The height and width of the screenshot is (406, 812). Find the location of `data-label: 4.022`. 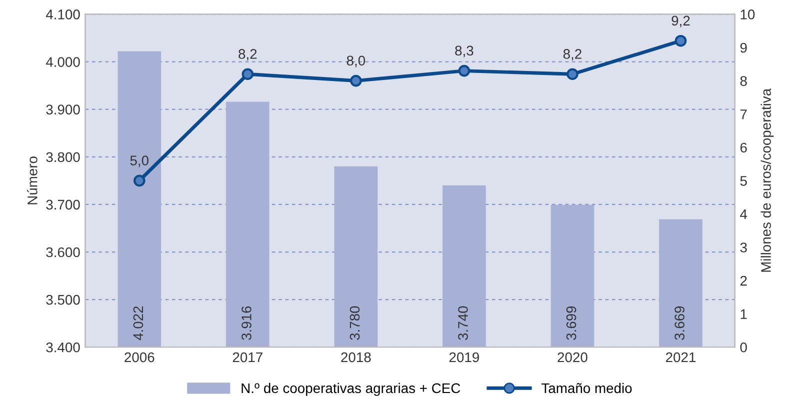

data-label: 4.022 is located at coordinates (138, 323).